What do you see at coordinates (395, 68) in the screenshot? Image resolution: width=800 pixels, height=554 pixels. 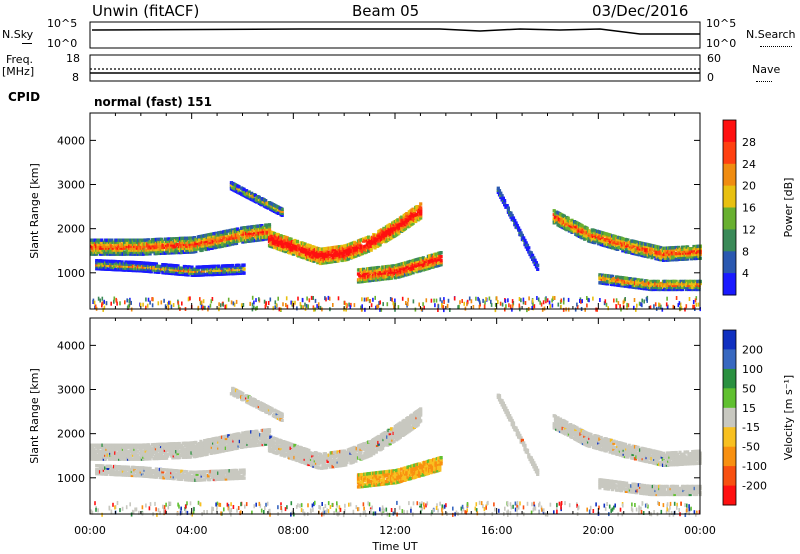 I see `freq-panel` at bounding box center [395, 68].